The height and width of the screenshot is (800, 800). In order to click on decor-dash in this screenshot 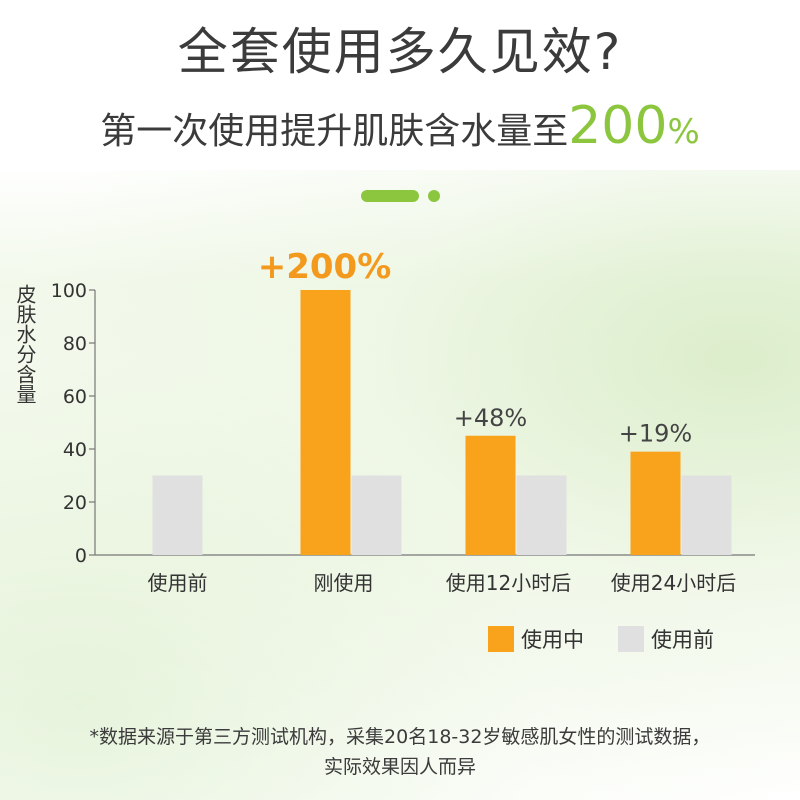, I will do `click(390, 196)`.